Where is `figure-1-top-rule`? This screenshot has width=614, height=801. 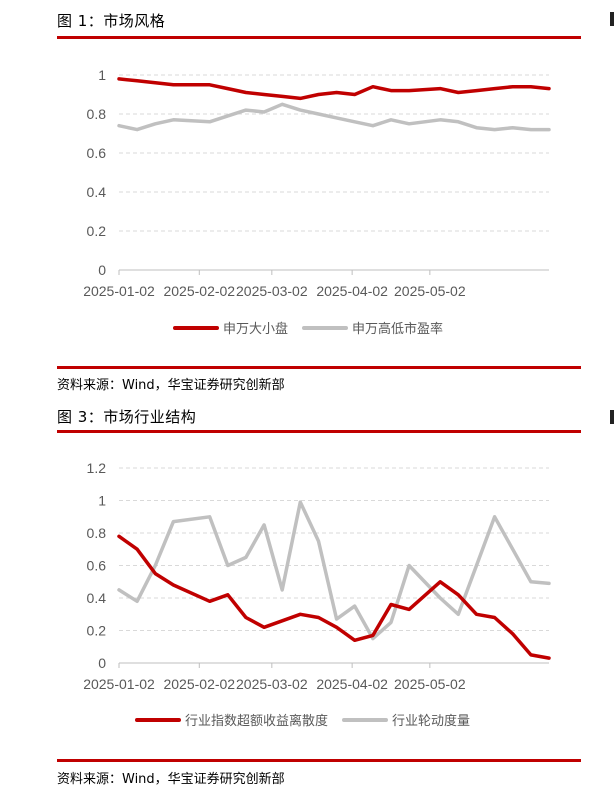
figure-1-top-rule is located at coordinates (319, 37).